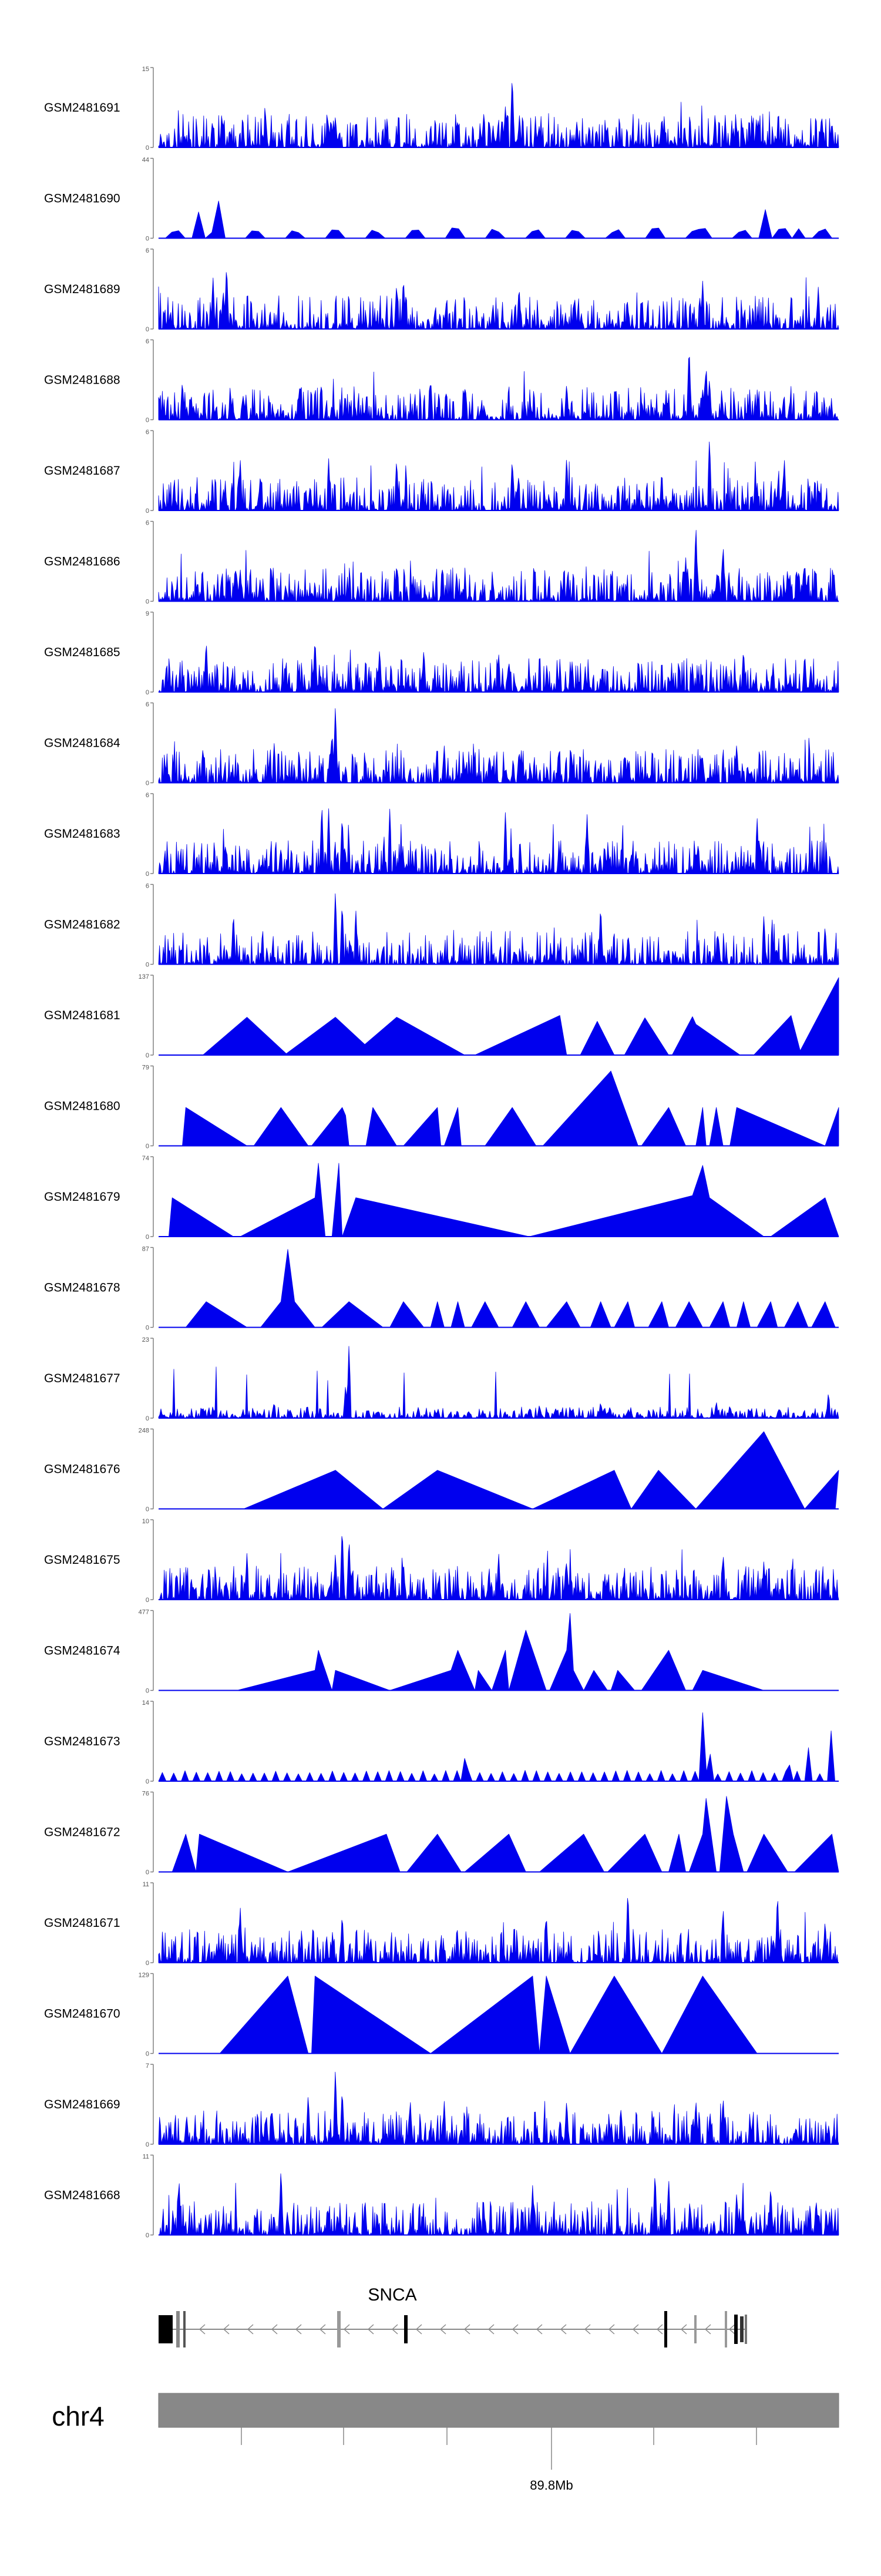  I want to click on track-GSM2481677: GSM2481677 23 0, so click(441, 1379).